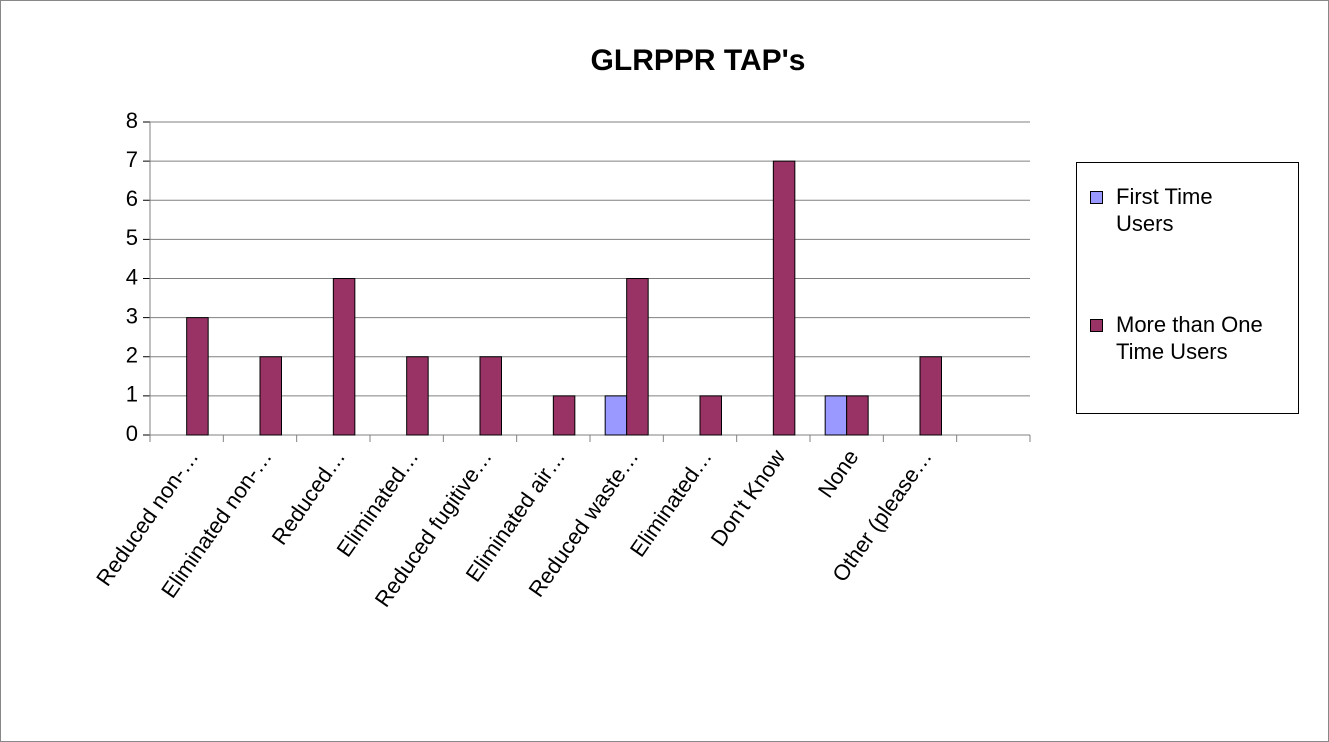 This screenshot has width=1329, height=742. Describe the element at coordinates (1187, 288) in the screenshot. I see `legend-box` at that location.